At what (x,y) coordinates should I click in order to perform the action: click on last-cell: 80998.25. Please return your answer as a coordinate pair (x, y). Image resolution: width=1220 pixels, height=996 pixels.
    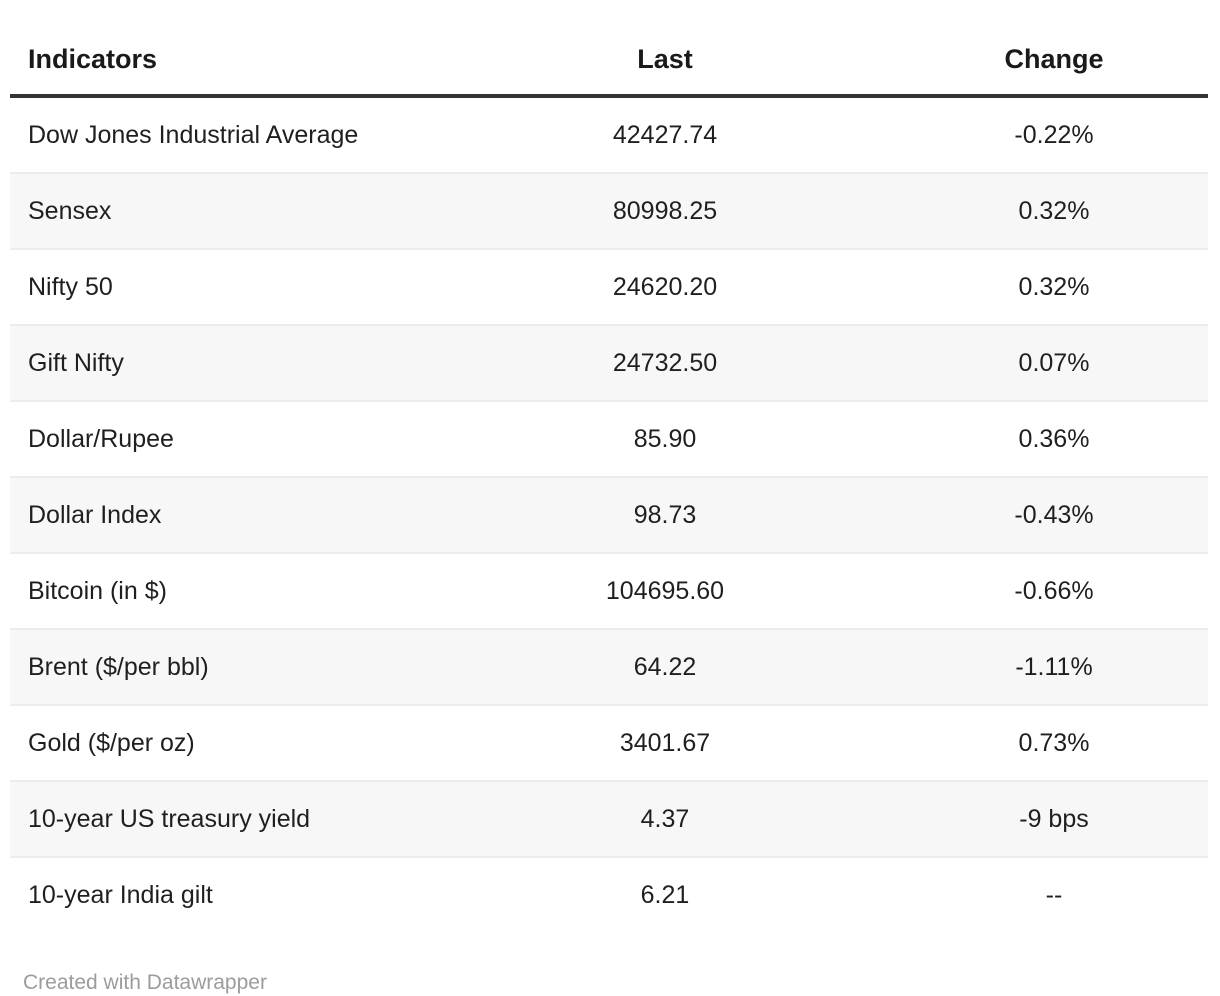
    Looking at the image, I should click on (665, 211).